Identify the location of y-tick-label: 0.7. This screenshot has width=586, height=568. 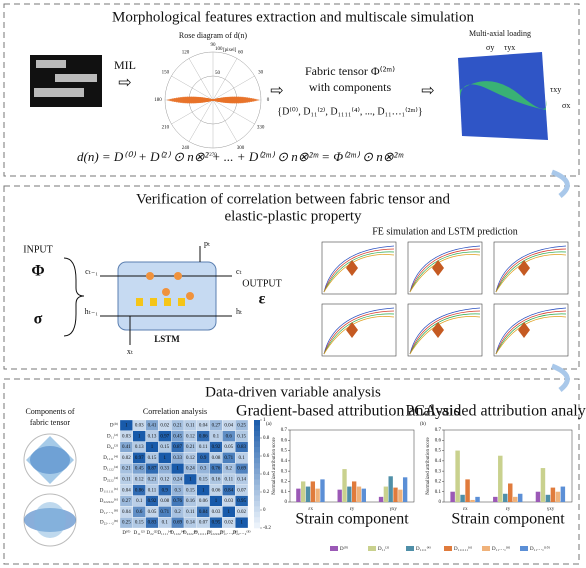
(284, 430).